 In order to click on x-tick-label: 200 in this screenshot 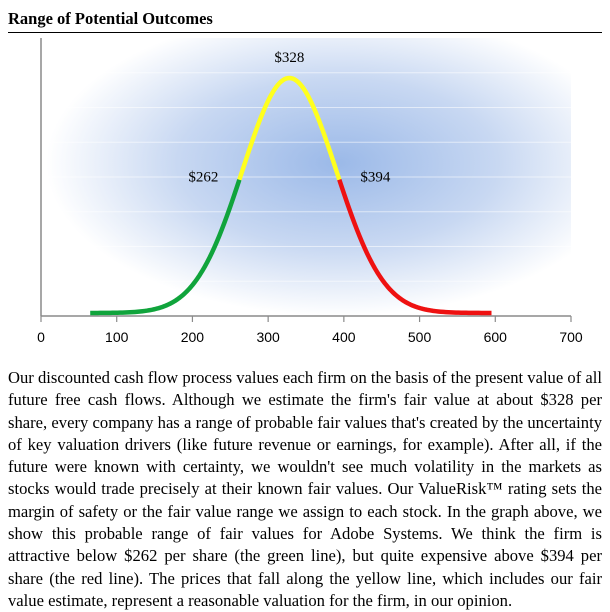, I will do `click(193, 337)`.